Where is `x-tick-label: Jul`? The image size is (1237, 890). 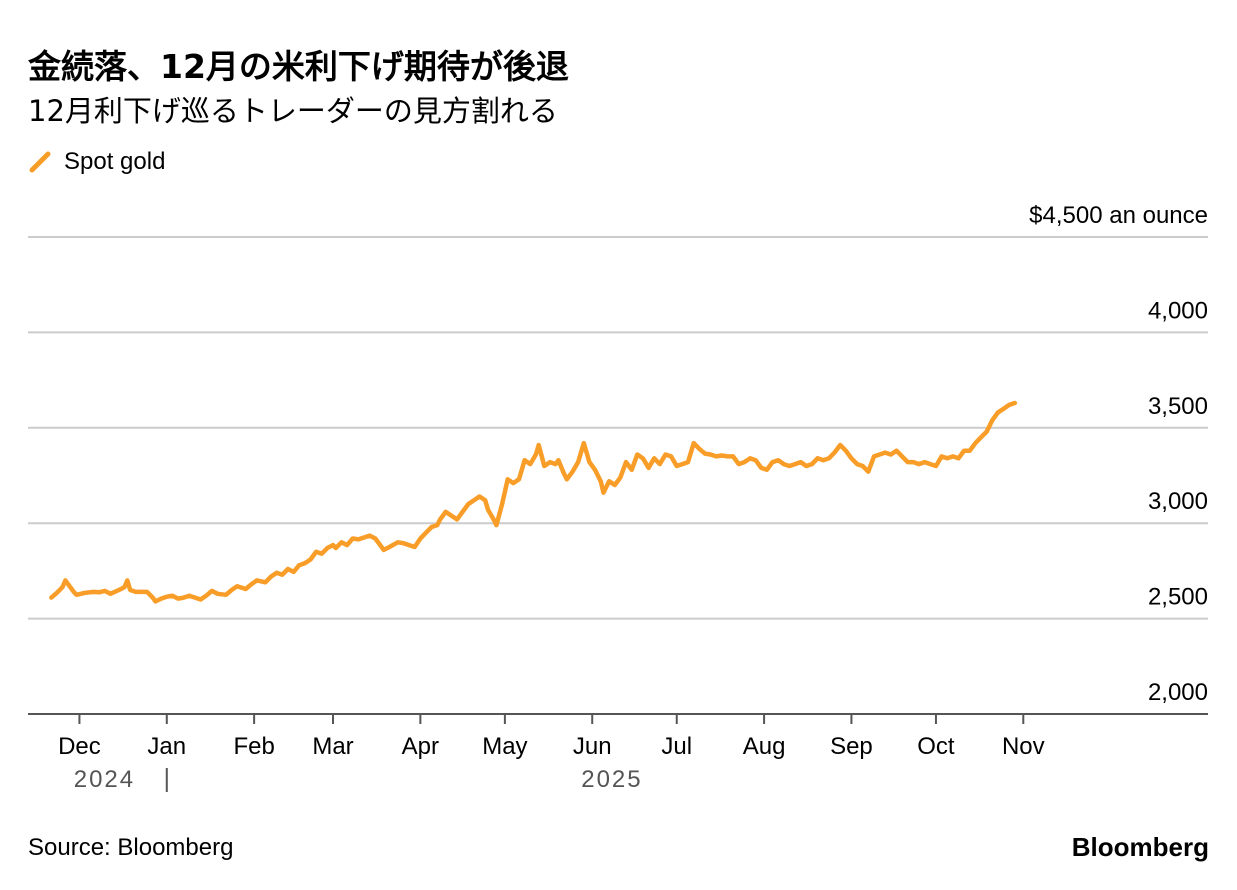 x-tick-label: Jul is located at coordinates (676, 746).